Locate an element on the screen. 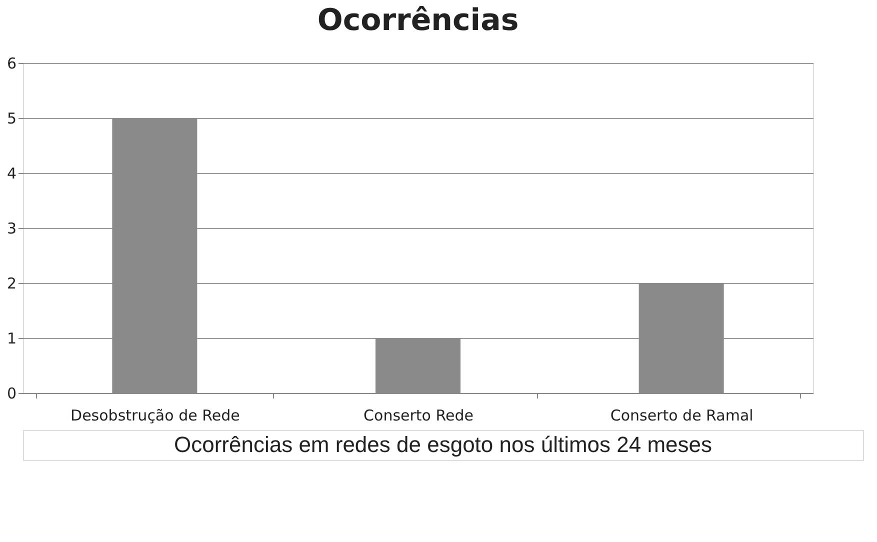 The height and width of the screenshot is (542, 877). x-tick-label: Conserto Rede is located at coordinates (419, 415).